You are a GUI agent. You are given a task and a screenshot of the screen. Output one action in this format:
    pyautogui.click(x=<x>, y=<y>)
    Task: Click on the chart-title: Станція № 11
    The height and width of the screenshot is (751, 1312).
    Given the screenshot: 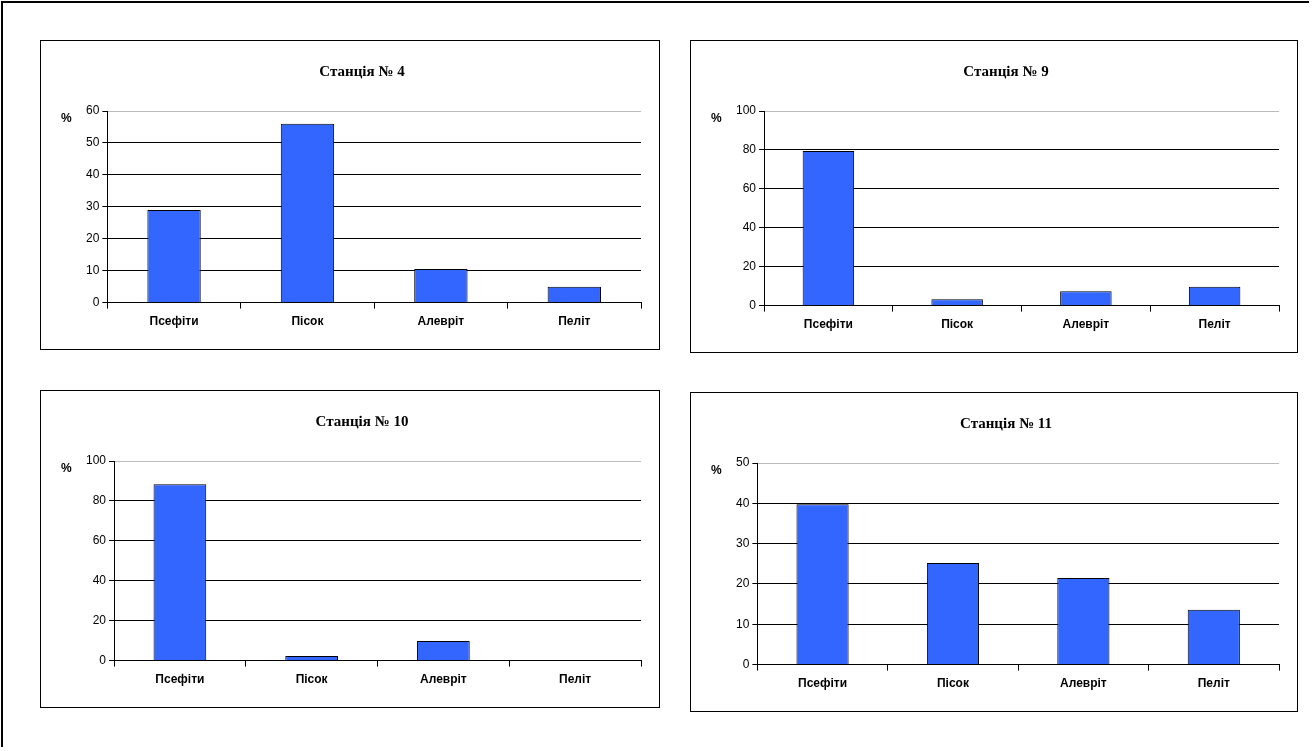 What is the action you would take?
    pyautogui.click(x=1006, y=422)
    